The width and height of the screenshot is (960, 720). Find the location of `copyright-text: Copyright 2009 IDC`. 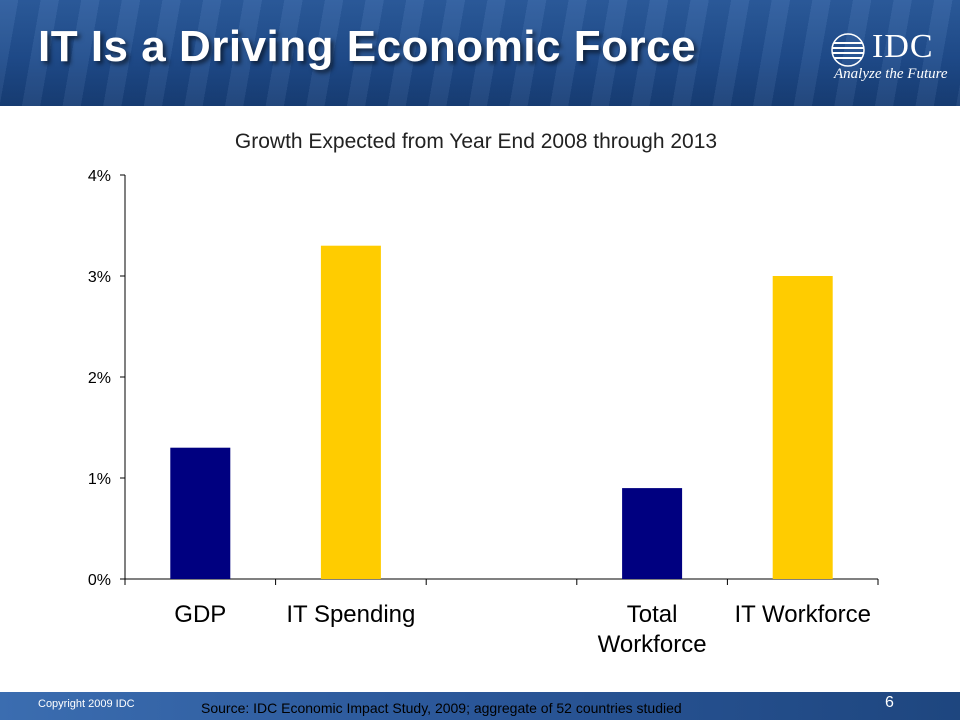

copyright-text: Copyright 2009 IDC is located at coordinates (86, 704).